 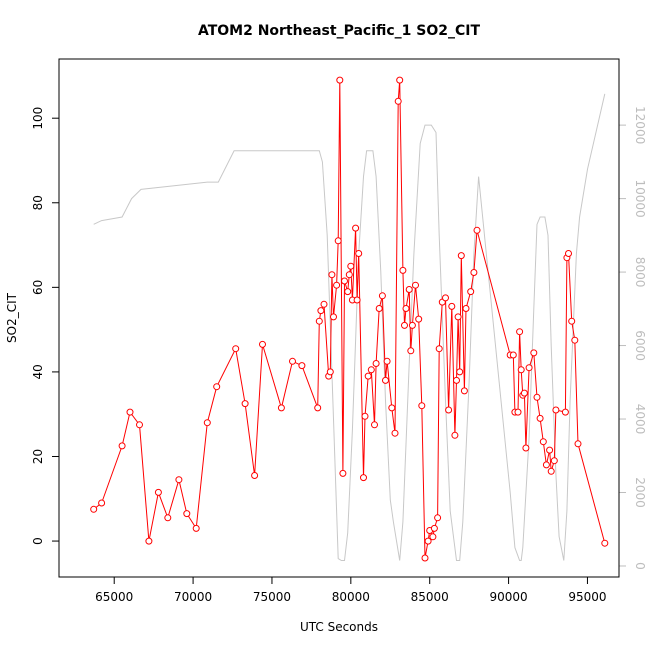 I want to click on y2-tick-label: 0, so click(x=640, y=566).